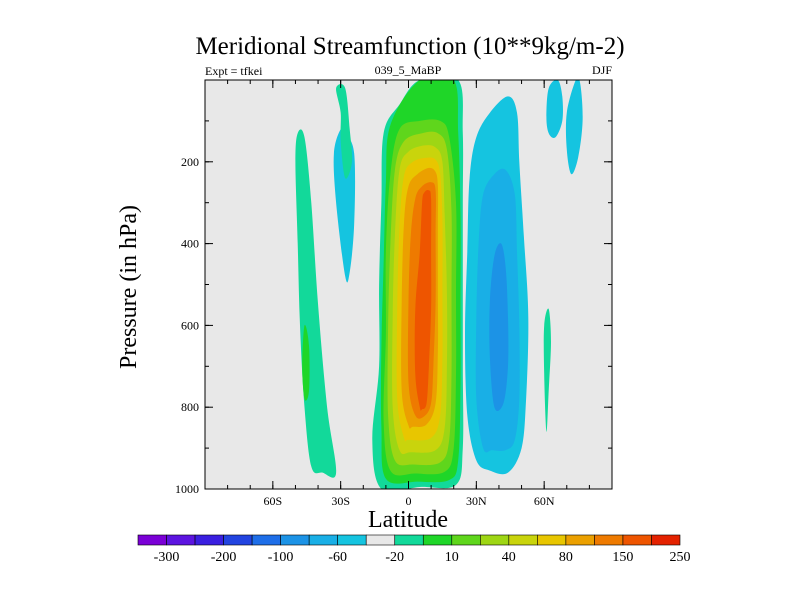 This screenshot has width=800, height=600. Describe the element at coordinates (622, 557) in the screenshot. I see `colorbar-label: 150` at that location.